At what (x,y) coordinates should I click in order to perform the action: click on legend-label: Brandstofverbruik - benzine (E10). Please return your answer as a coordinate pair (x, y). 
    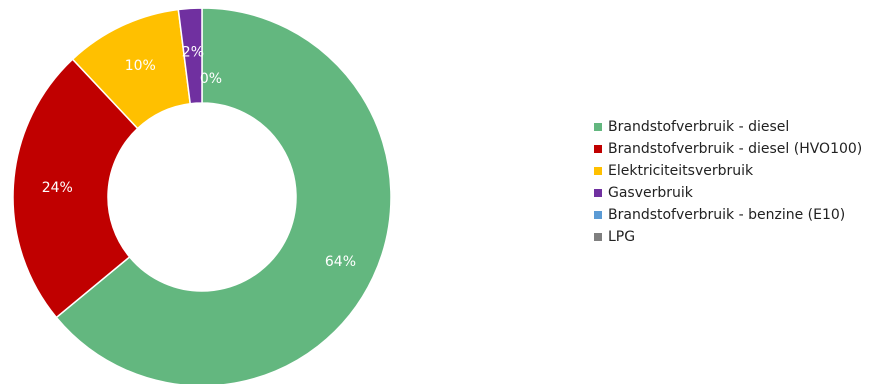
    Looking at the image, I should click on (727, 215).